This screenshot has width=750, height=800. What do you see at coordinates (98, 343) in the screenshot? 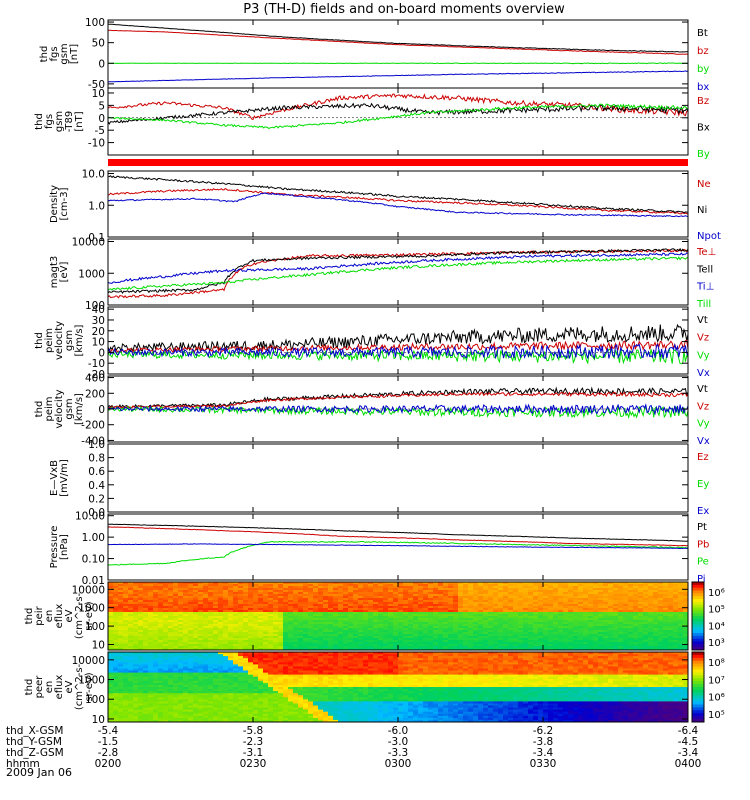
I see `y-tick-label: 10` at bounding box center [98, 343].